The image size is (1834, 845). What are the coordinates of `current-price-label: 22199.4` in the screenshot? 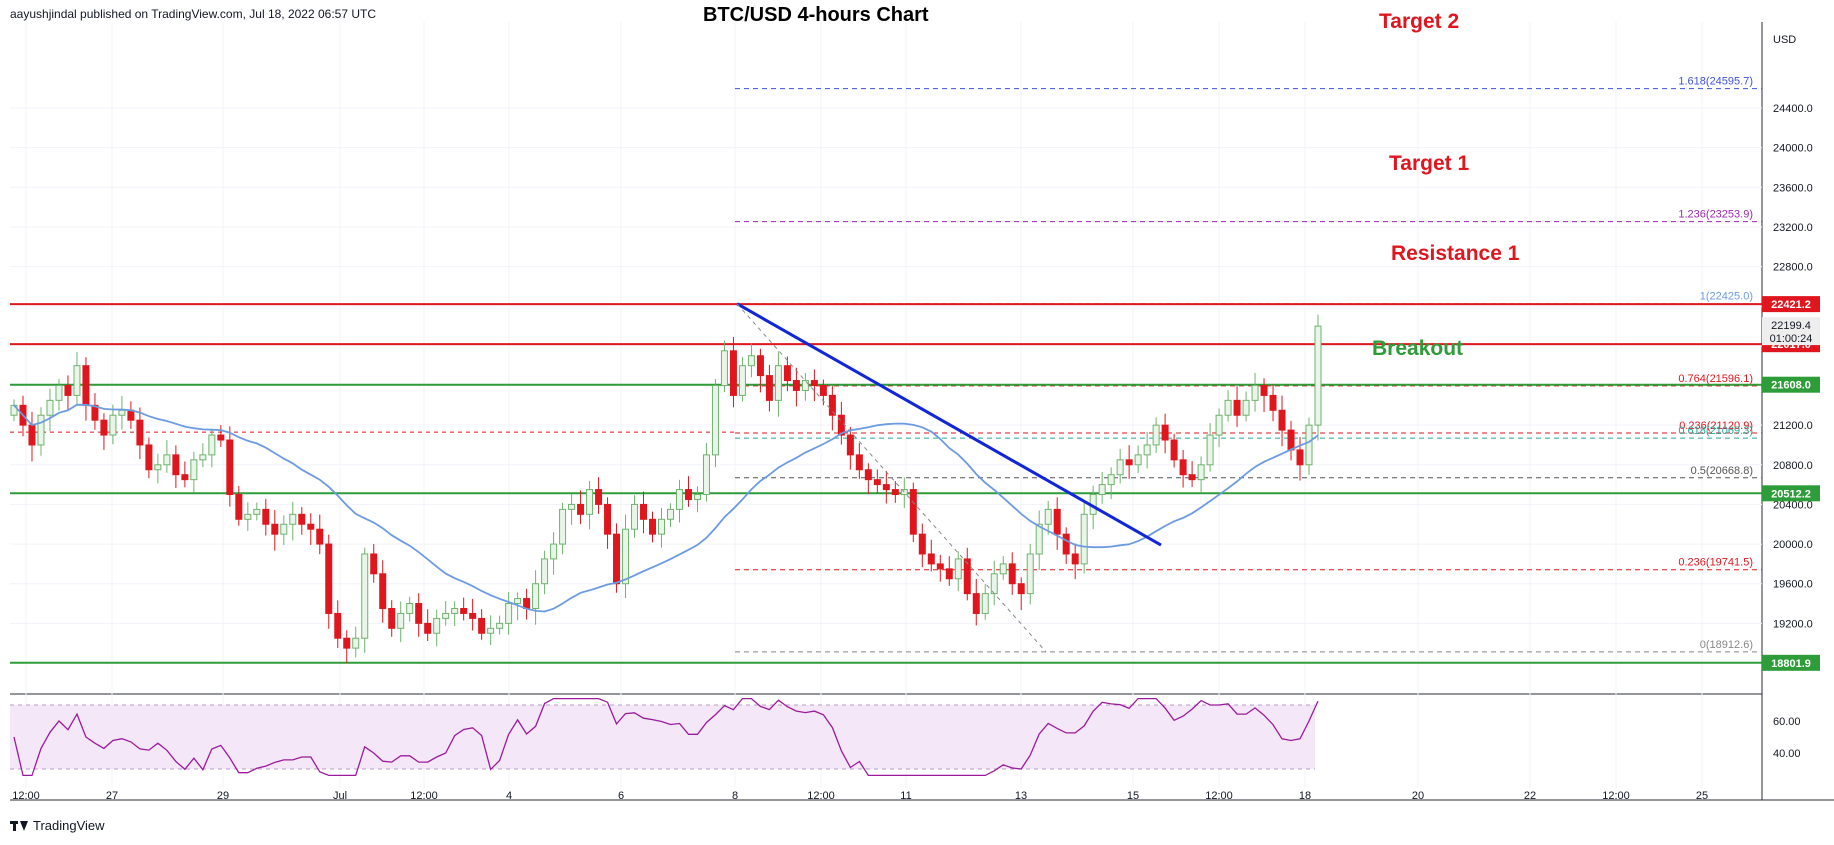 It's located at (1791, 326).